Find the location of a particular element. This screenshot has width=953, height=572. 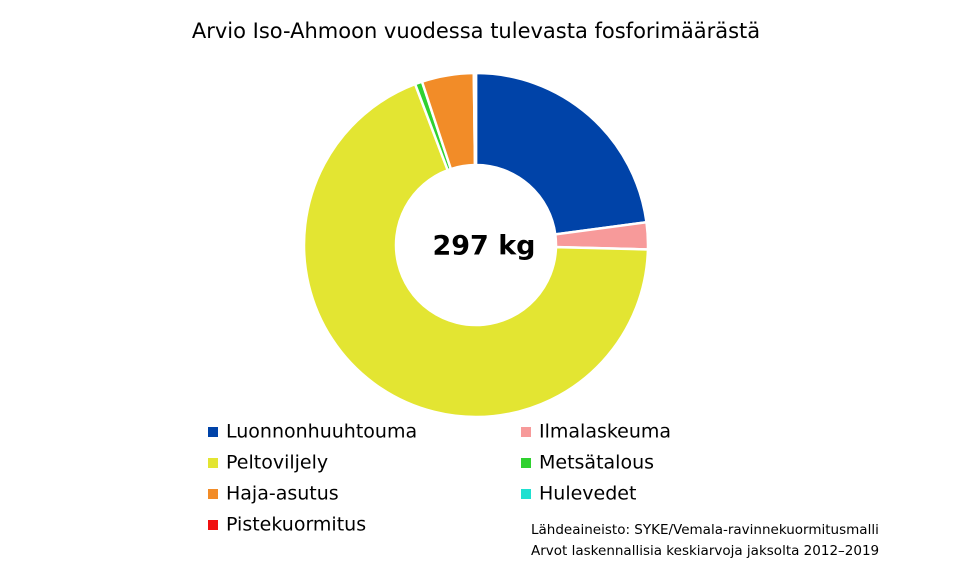

legend-label: Hulevedet is located at coordinates (587, 494).